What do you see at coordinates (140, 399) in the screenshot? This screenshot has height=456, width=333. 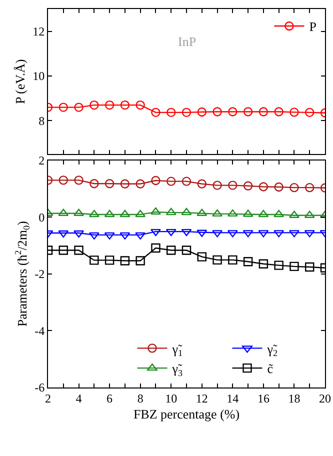 I see `x-tick-label: 8` at bounding box center [140, 399].